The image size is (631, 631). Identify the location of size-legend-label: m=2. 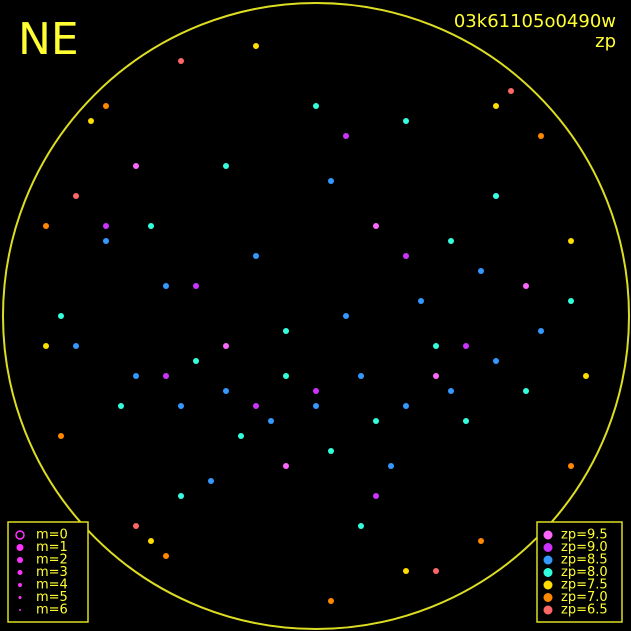
(52, 560).